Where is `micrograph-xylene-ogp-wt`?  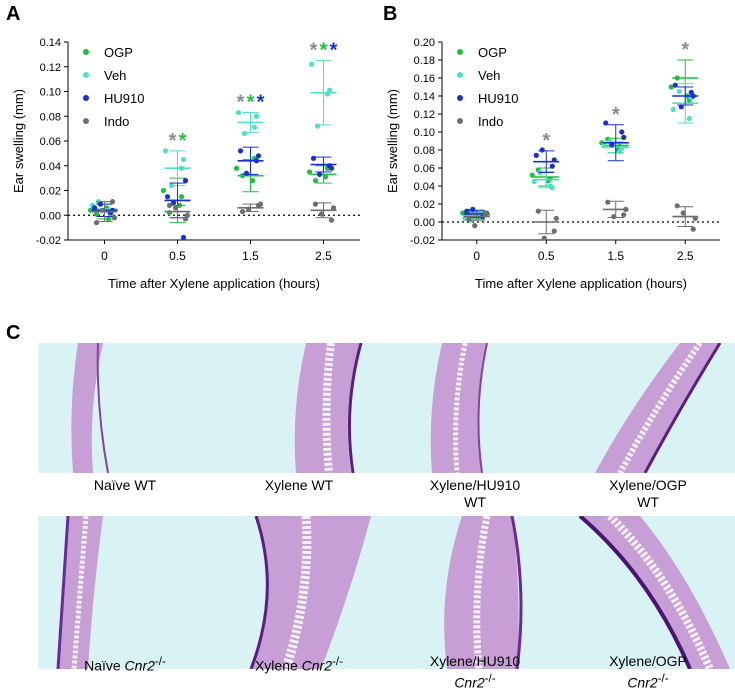 micrograph-xylene-ogp-wt is located at coordinates (647, 408).